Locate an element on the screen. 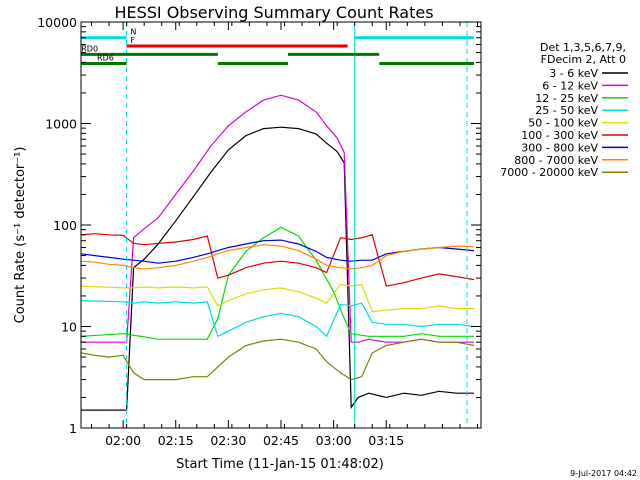 The width and height of the screenshot is (640, 480). legend-header-line: FDecim 2, Att 0 is located at coordinates (583, 59).